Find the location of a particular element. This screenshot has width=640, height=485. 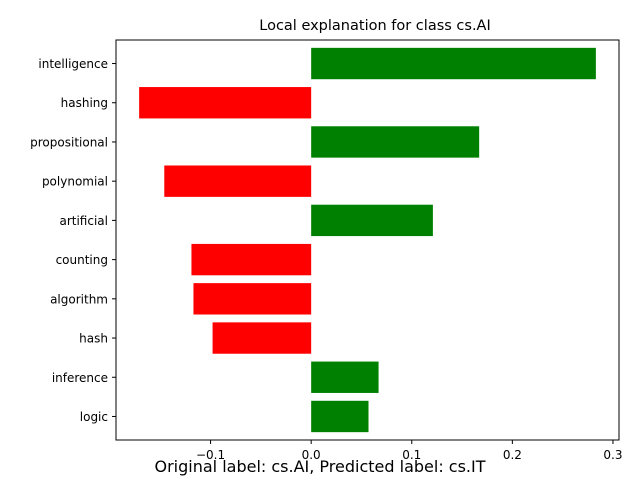

y-tick-label: hashing is located at coordinates (84, 103).